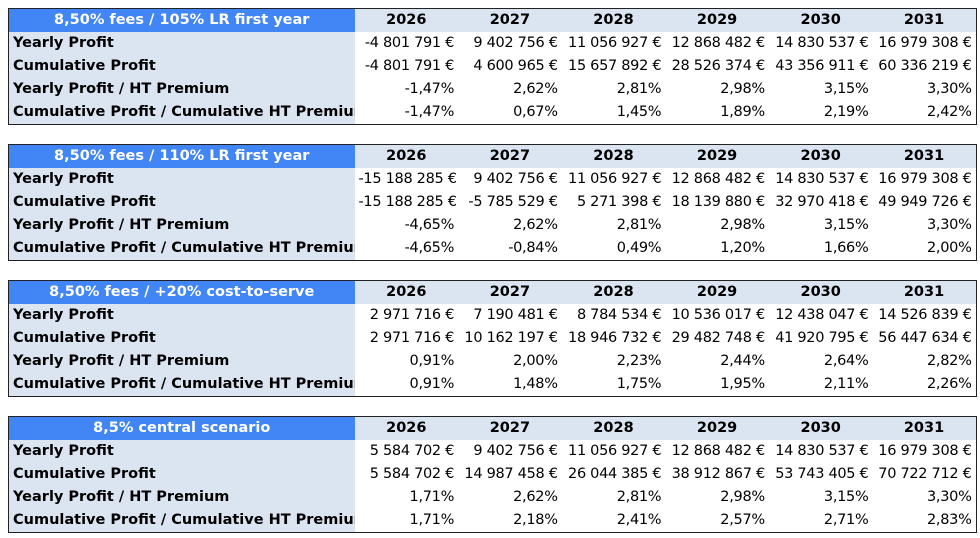  What do you see at coordinates (820, 497) in the screenshot?
I see `value-cell: 3,15%` at bounding box center [820, 497].